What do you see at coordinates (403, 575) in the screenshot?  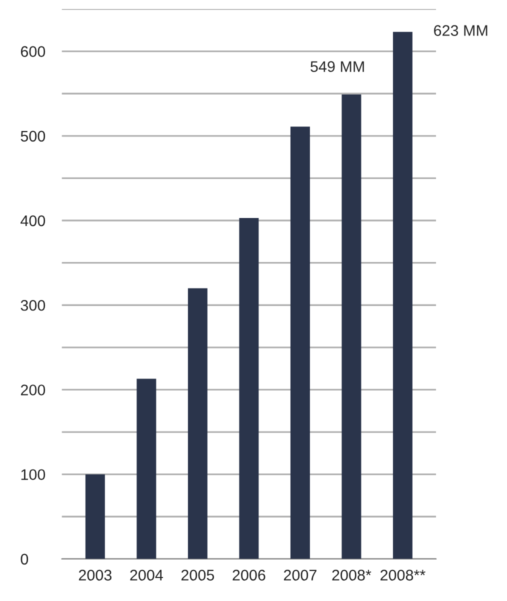 I see `x-tick-label: 2008**` at bounding box center [403, 575].